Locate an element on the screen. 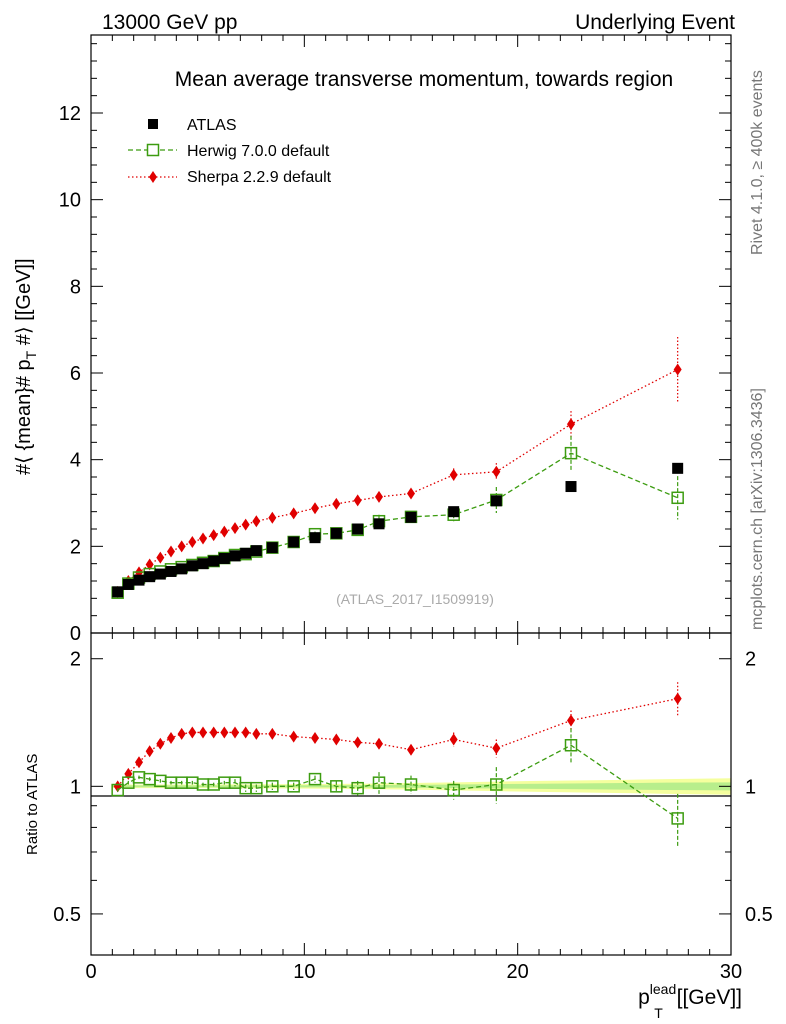  ratio-y-tick-label-right: 0.5 is located at coordinates (759, 915).